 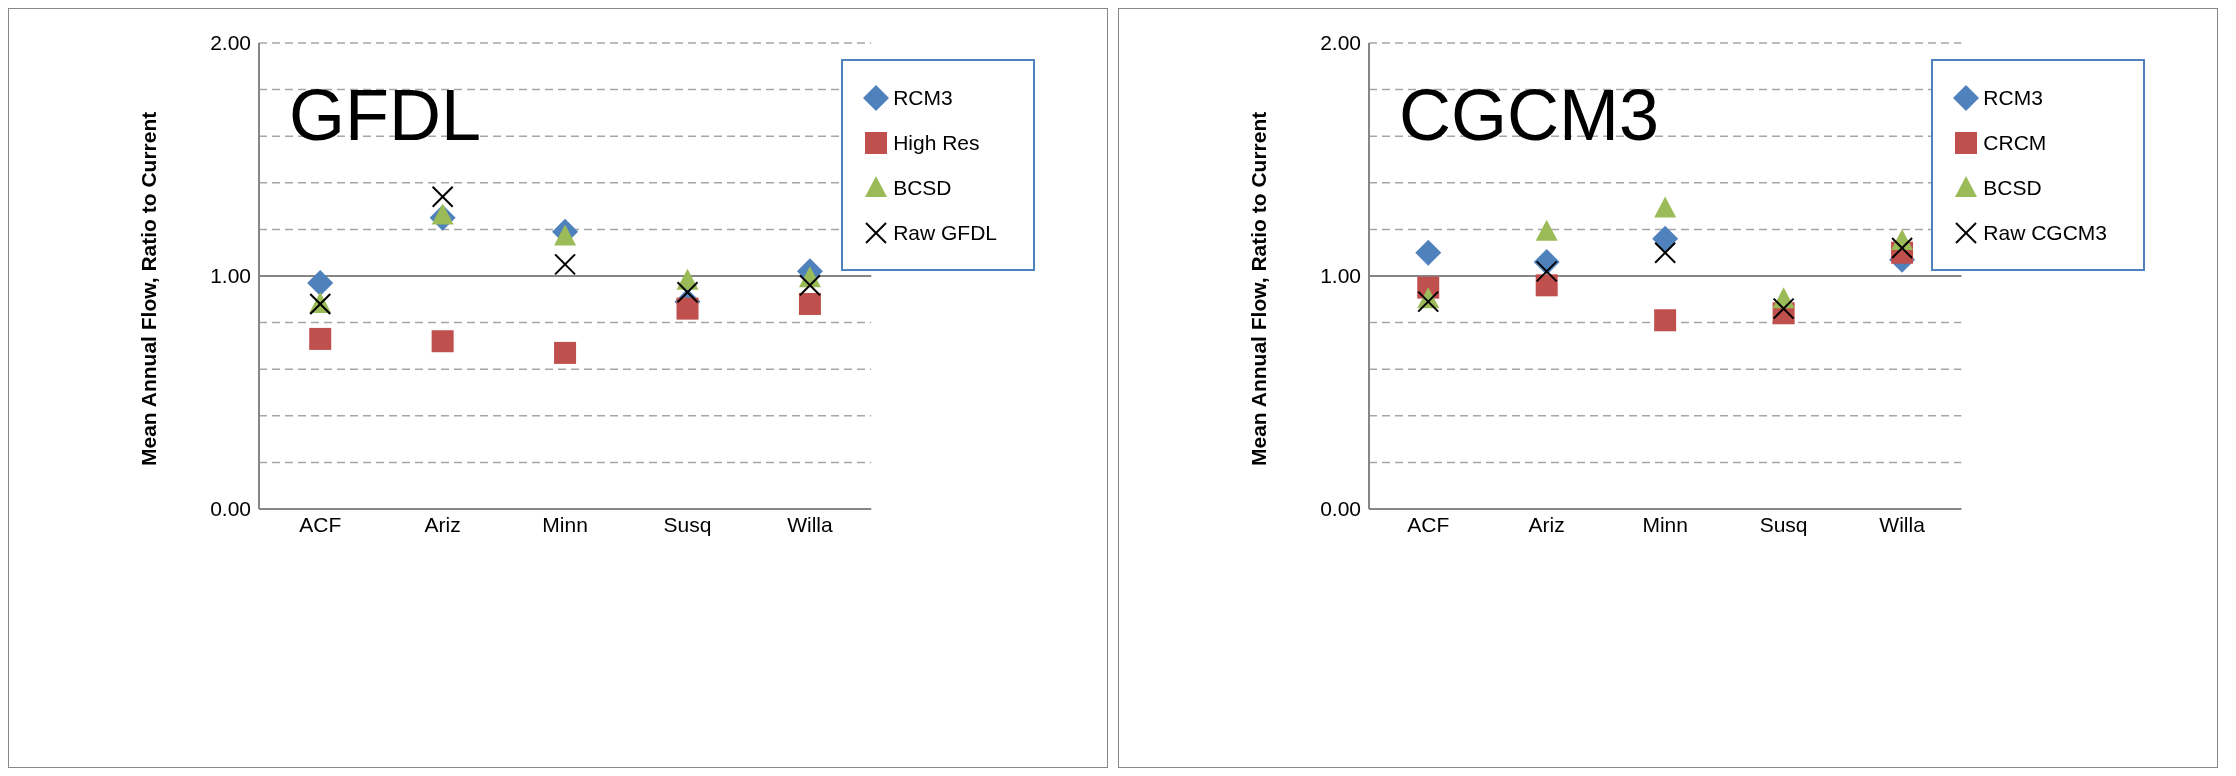 I want to click on chart-title: CGCM3, so click(x=1529, y=115).